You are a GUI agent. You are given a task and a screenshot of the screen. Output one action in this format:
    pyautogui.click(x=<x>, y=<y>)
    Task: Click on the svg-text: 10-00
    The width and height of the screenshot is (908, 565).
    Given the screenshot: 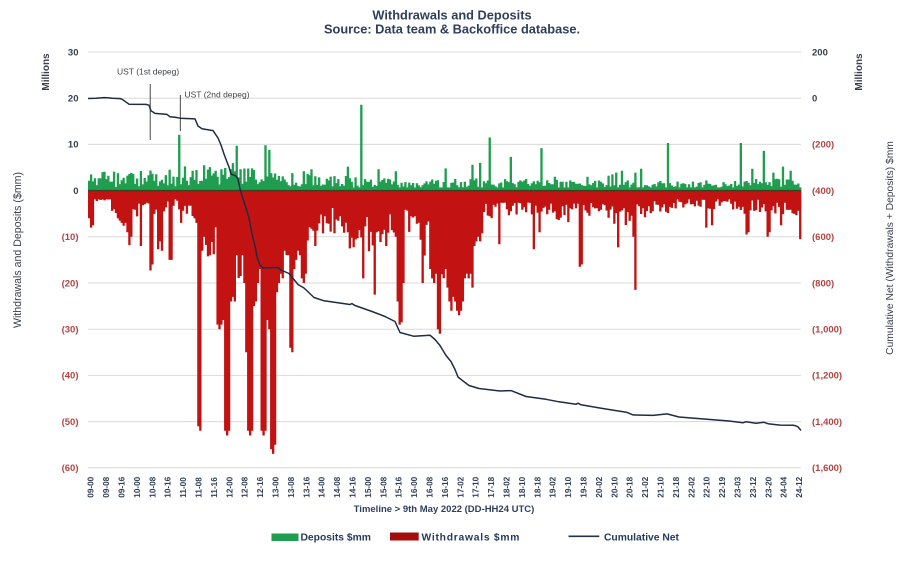 What is the action you would take?
    pyautogui.click(x=137, y=486)
    